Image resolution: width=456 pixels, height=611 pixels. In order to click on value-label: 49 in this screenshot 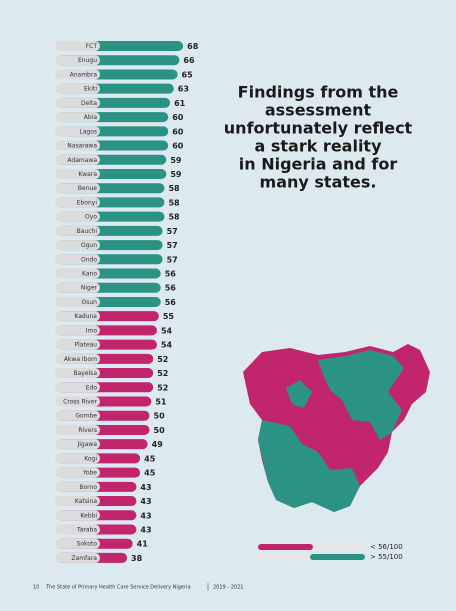, I will do `click(158, 444)`.